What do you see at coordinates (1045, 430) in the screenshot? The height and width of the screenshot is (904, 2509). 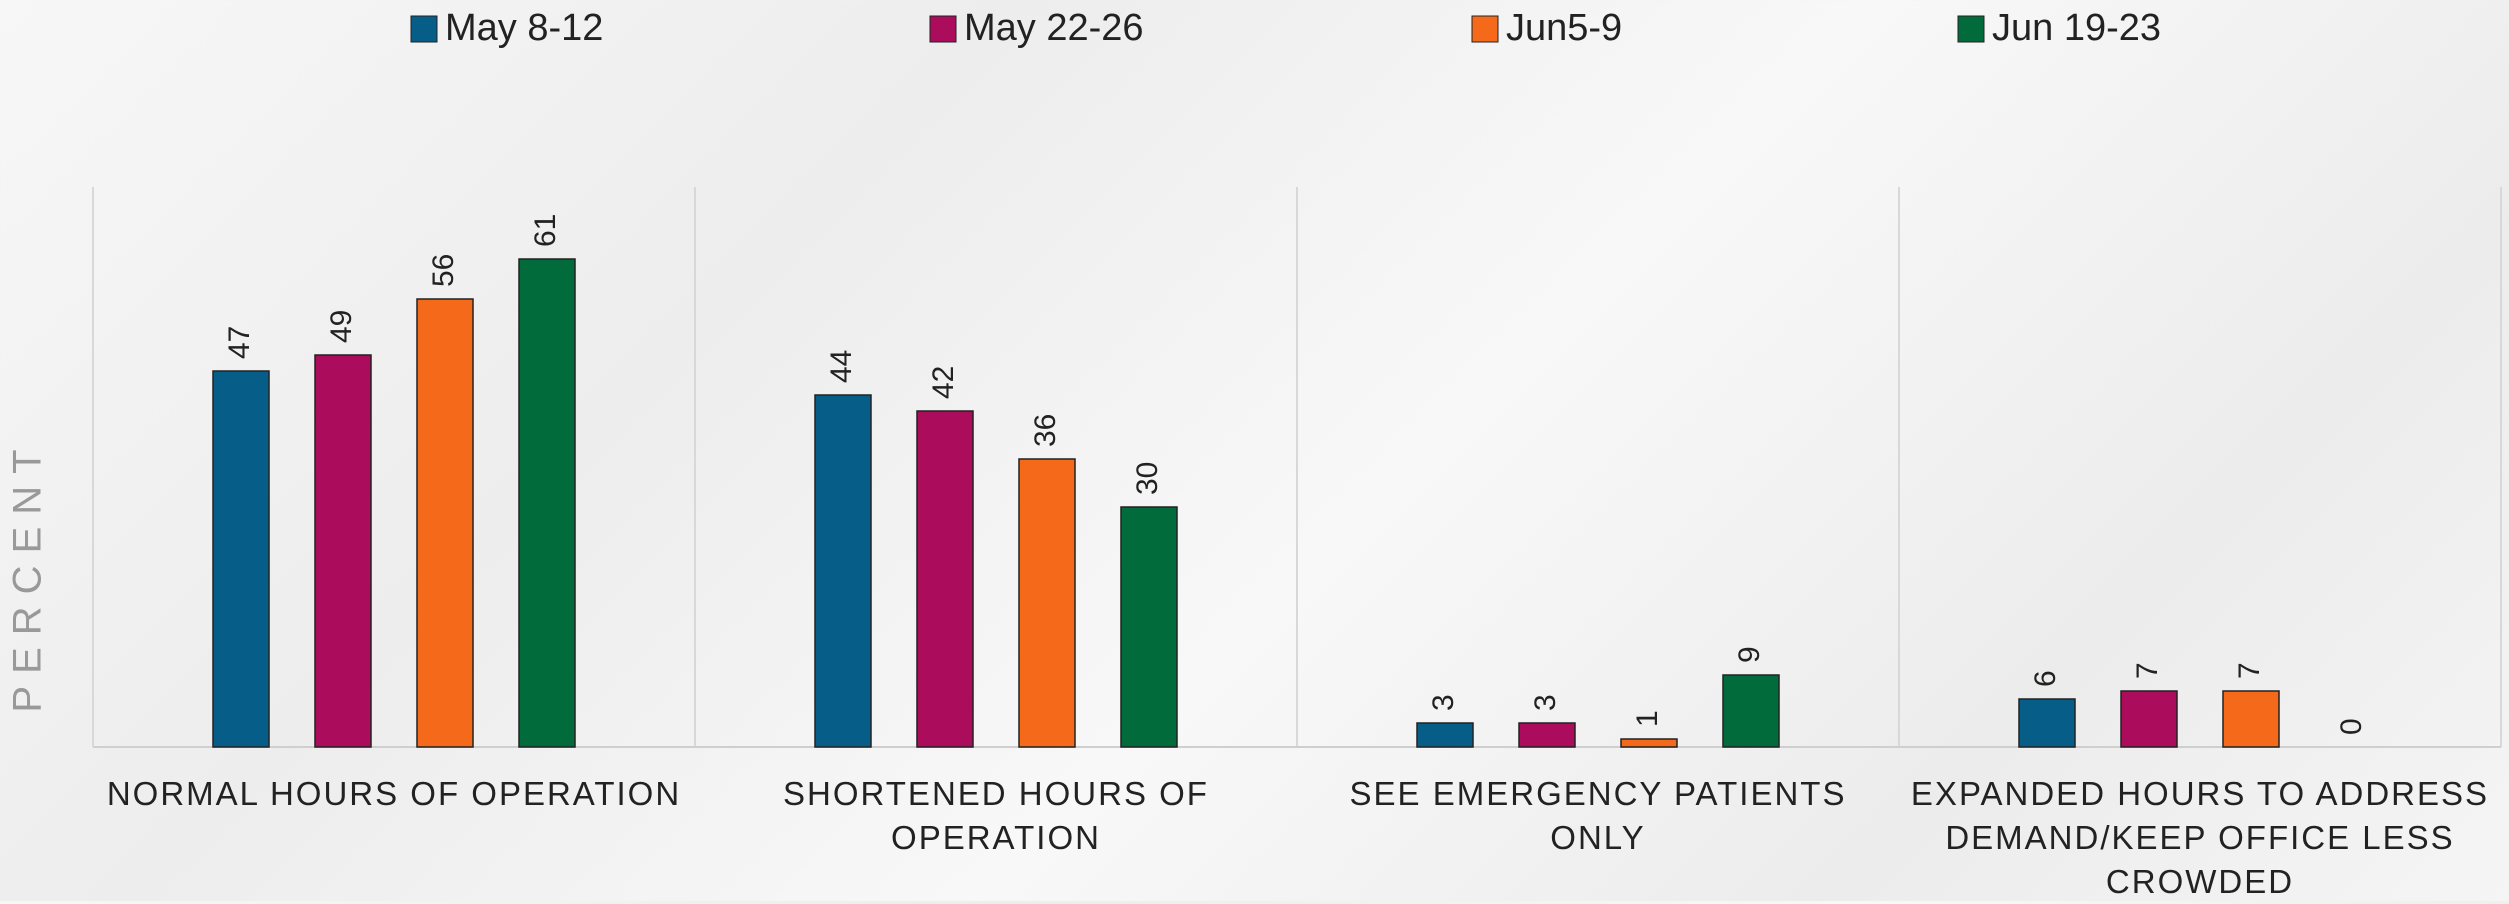 I see `value-label: 36` at bounding box center [1045, 430].